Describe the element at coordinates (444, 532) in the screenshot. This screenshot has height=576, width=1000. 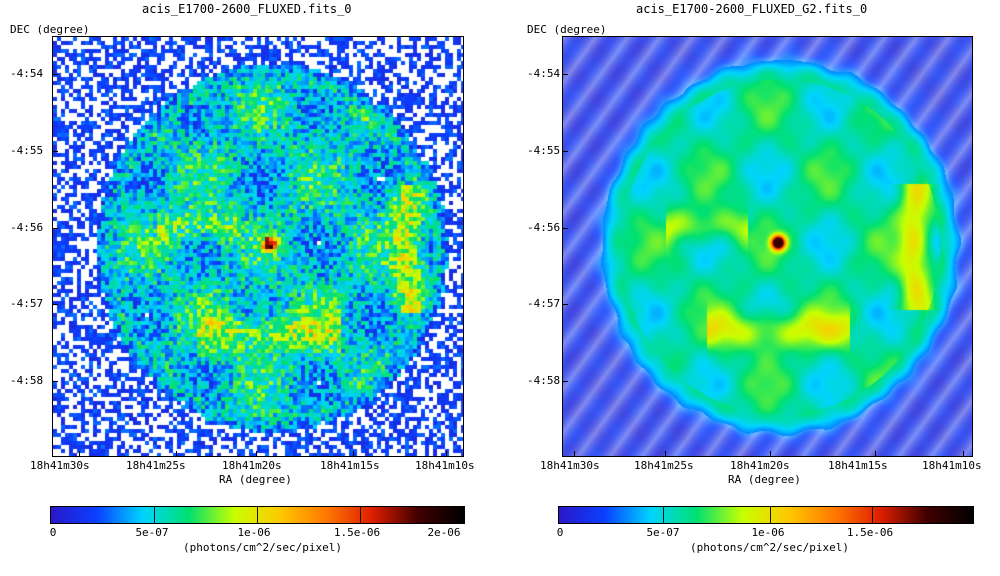
I see `colorbar-tick-label: 2e-06` at that location.